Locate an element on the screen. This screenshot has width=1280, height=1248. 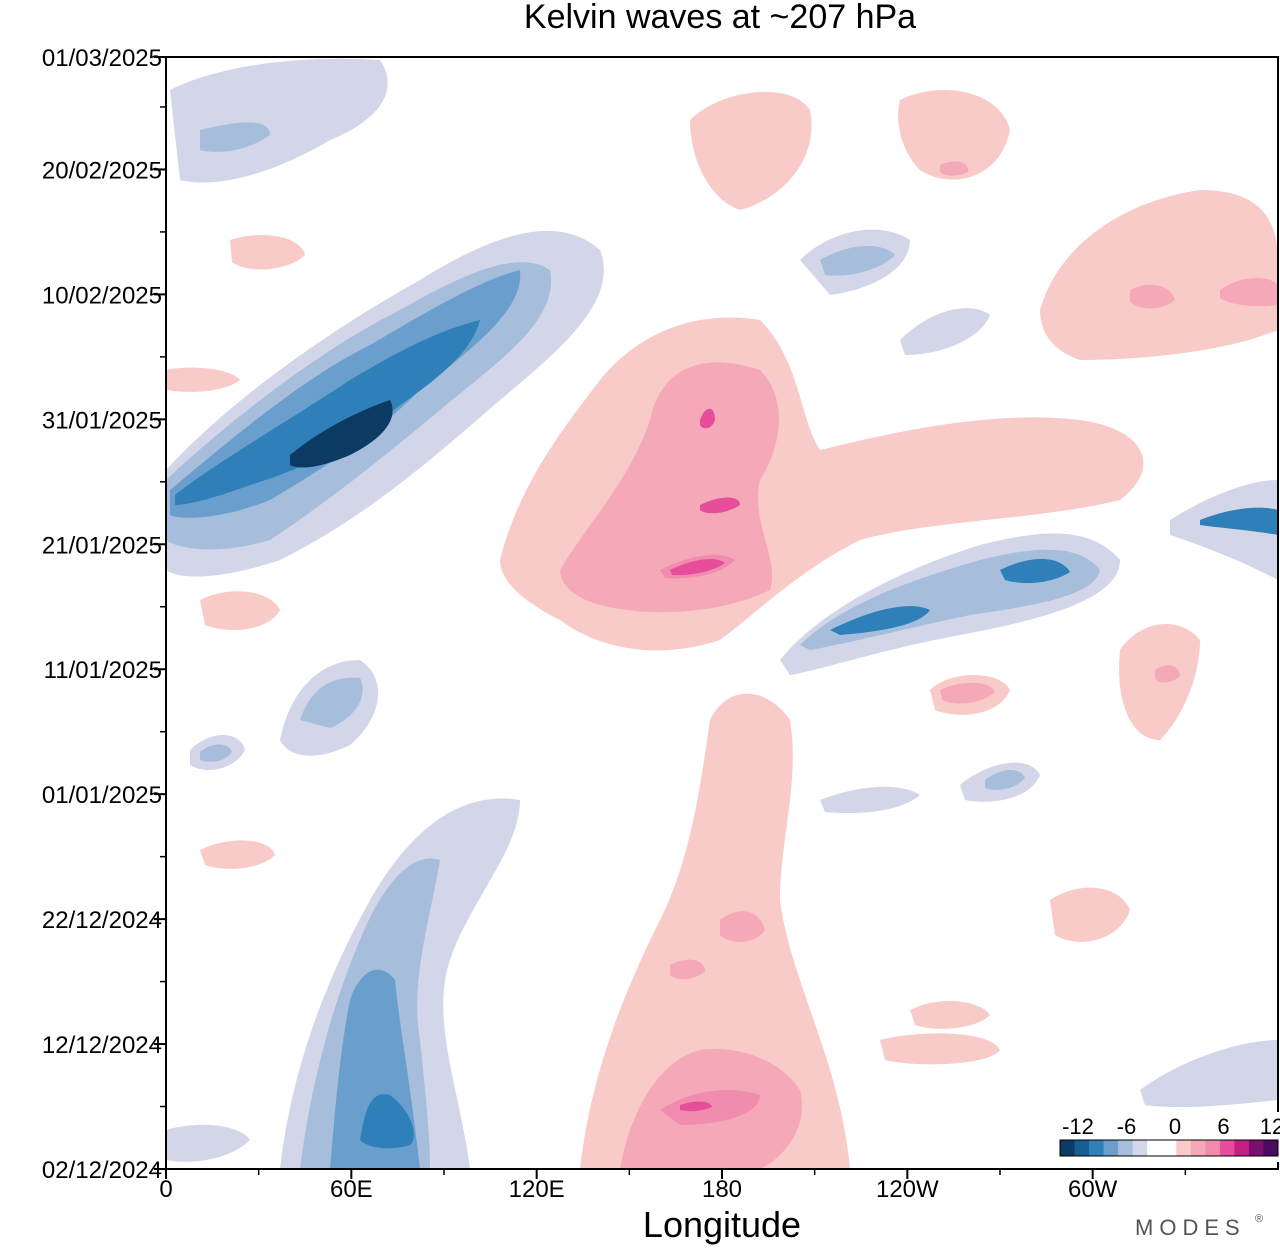
colorbar-label: 0 is located at coordinates (1175, 1126).